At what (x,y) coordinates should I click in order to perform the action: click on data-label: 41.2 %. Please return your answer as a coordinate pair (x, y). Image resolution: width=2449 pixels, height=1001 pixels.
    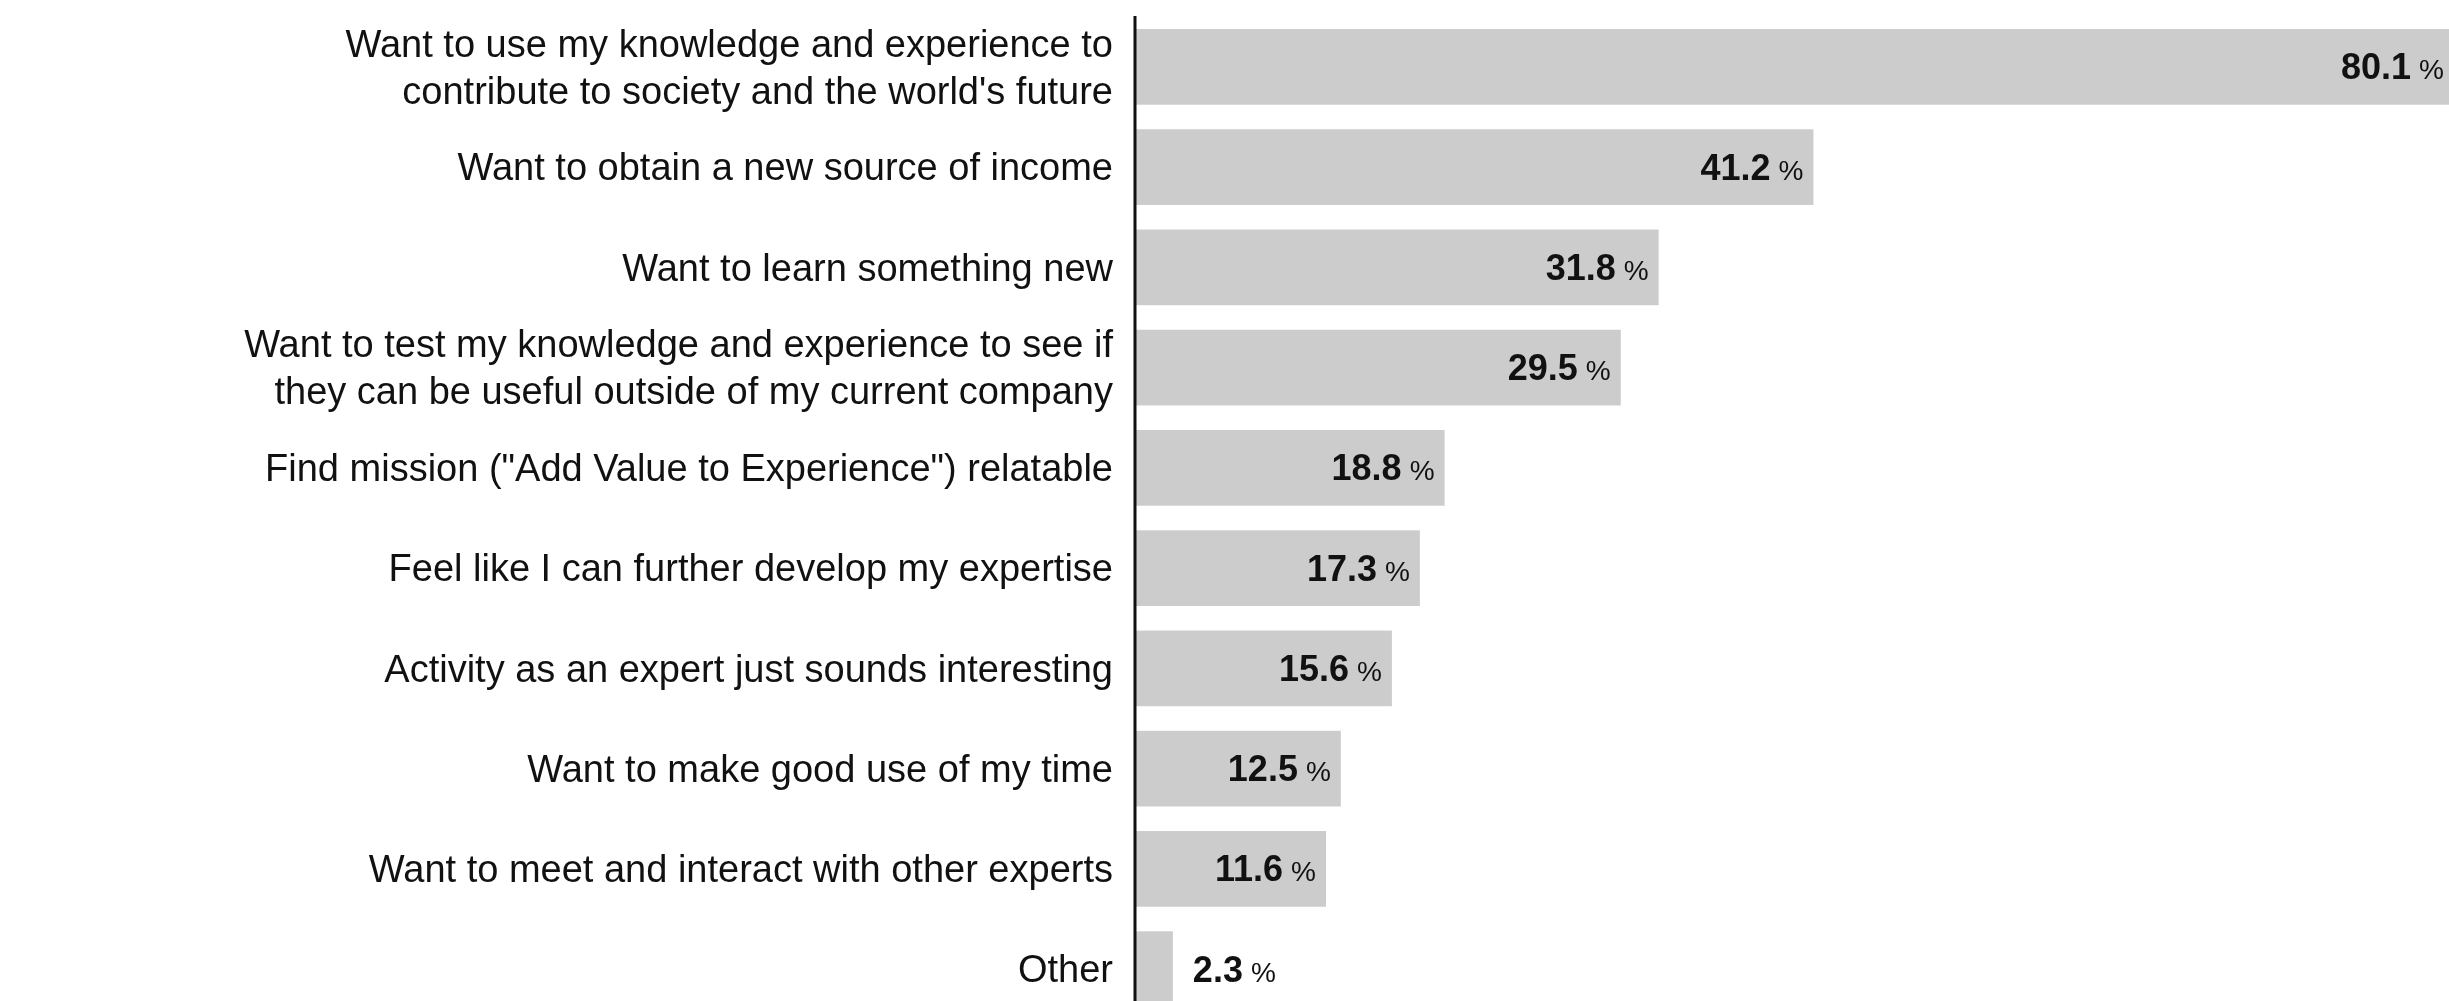
    Looking at the image, I should click on (1752, 167).